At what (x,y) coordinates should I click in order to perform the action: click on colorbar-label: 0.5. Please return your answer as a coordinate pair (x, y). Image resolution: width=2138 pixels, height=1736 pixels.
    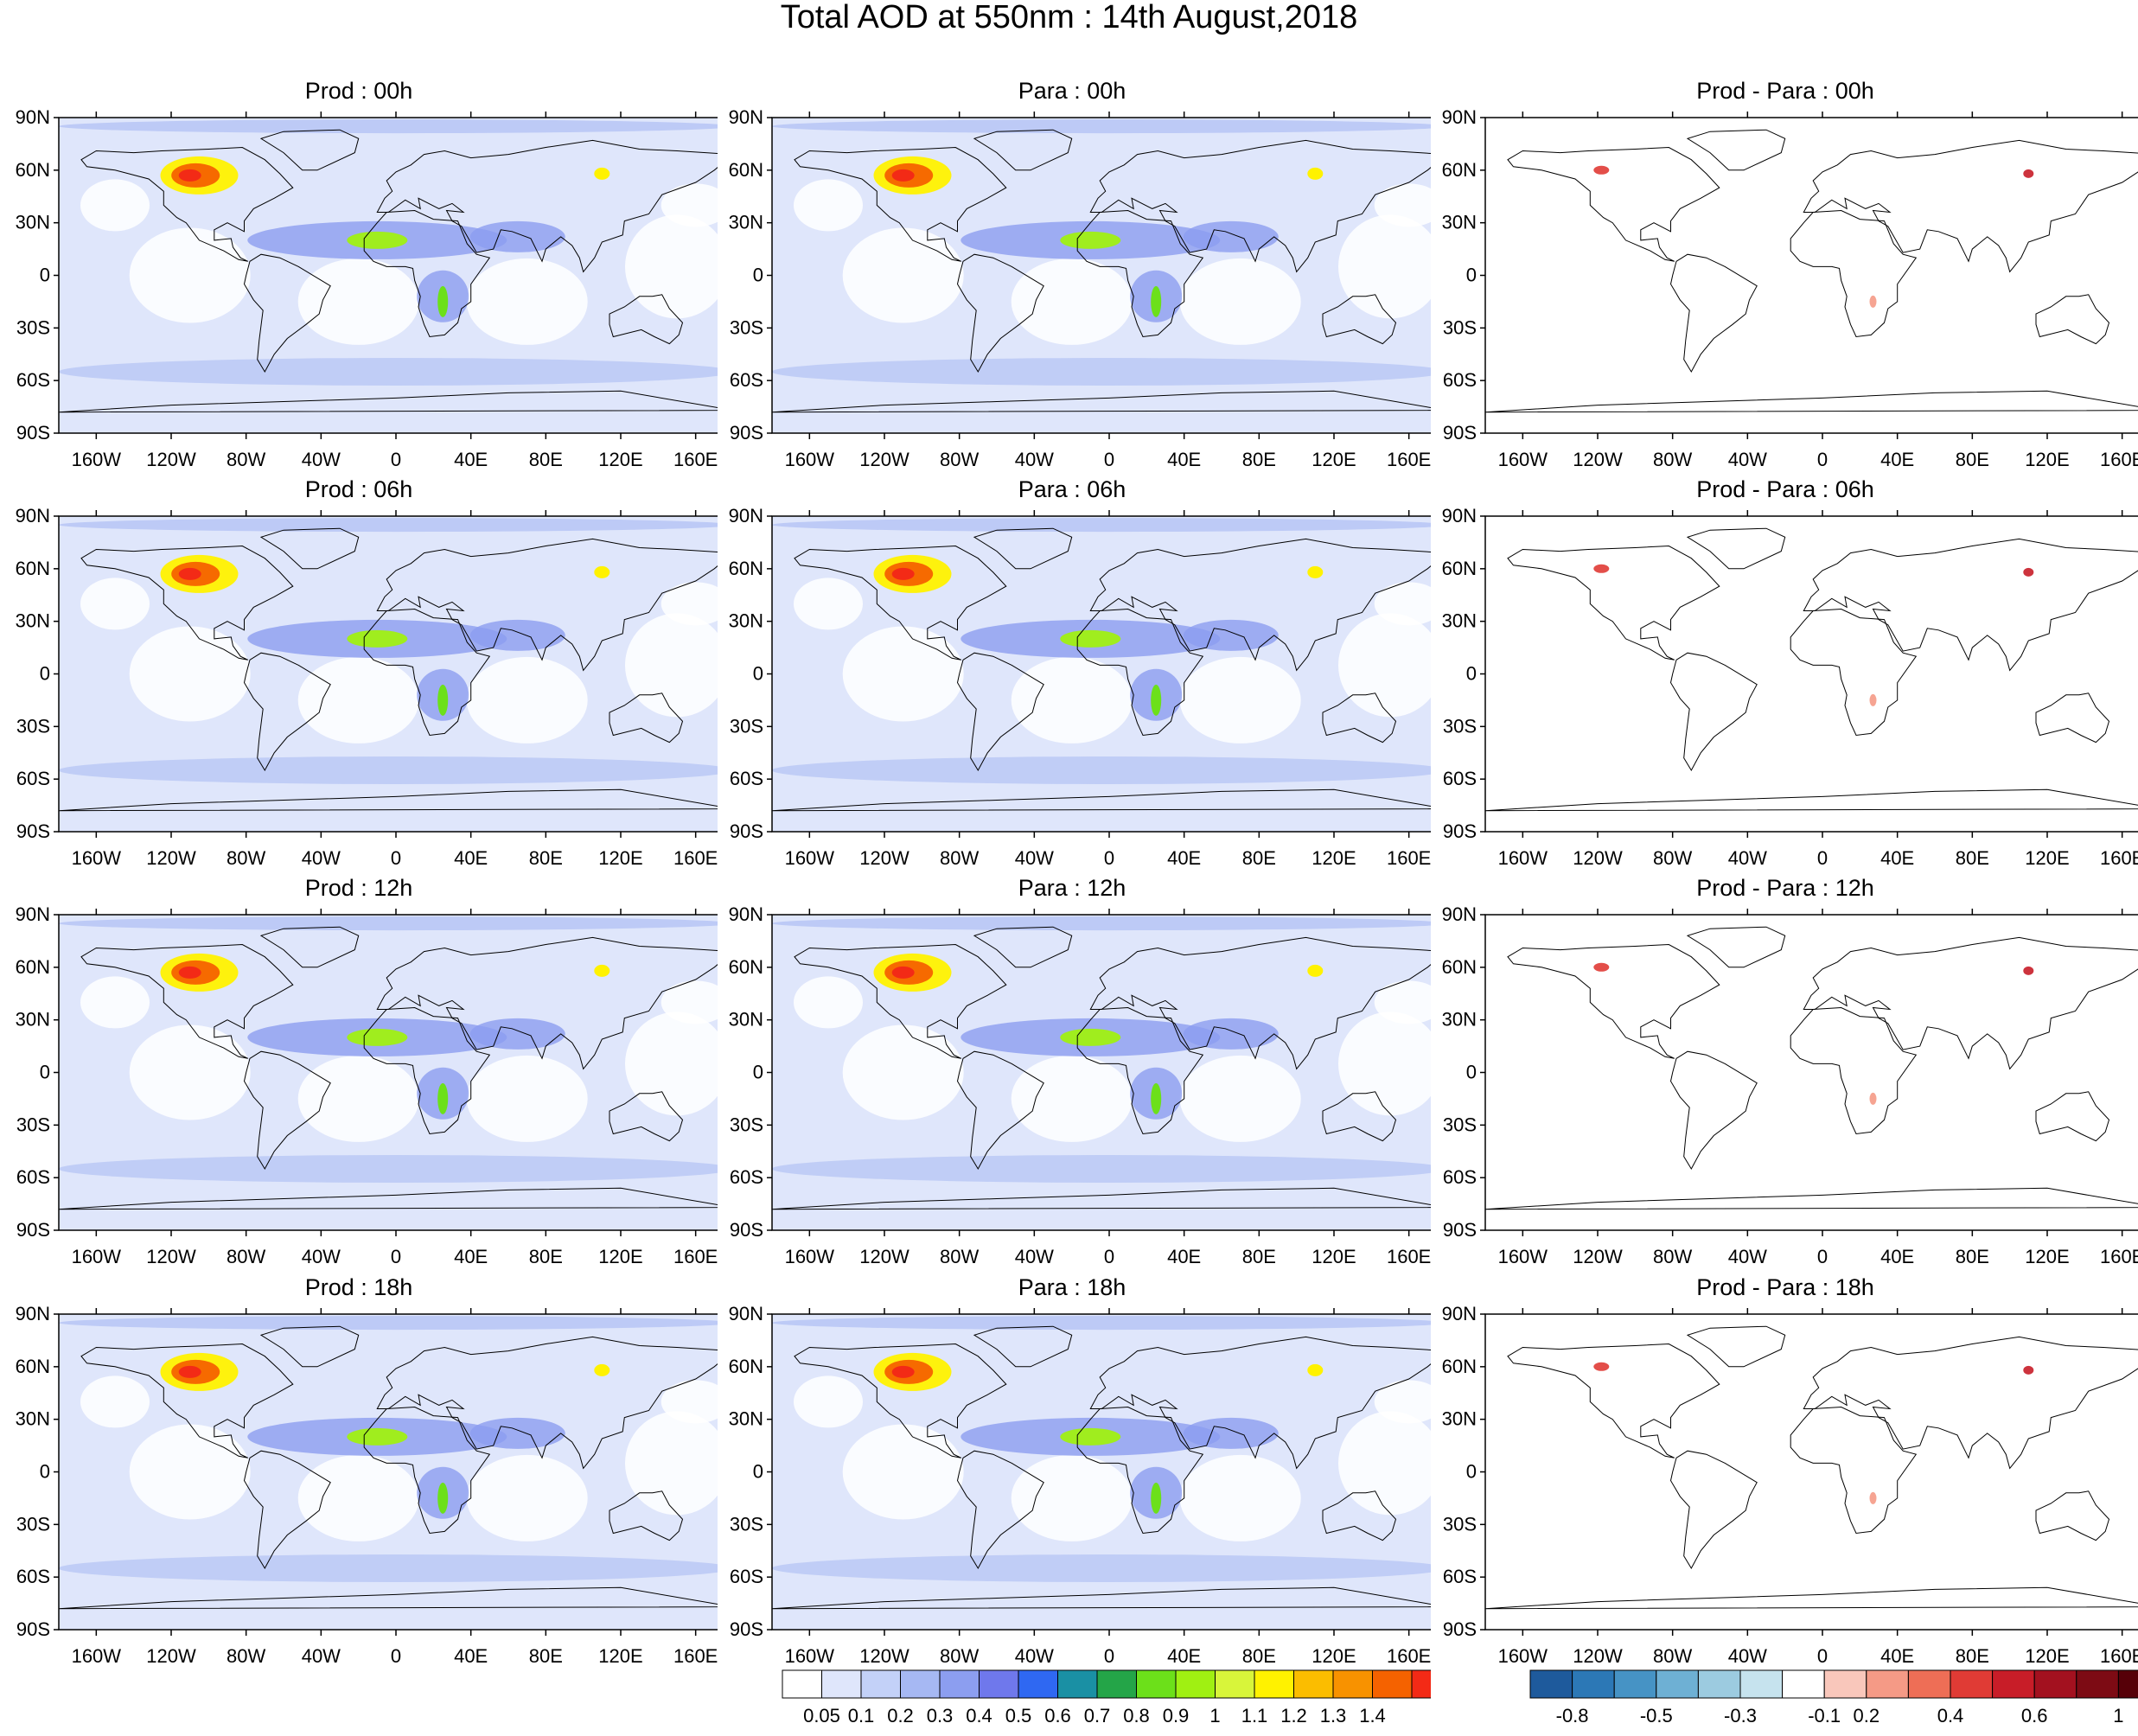
    Looking at the image, I should click on (1018, 1715).